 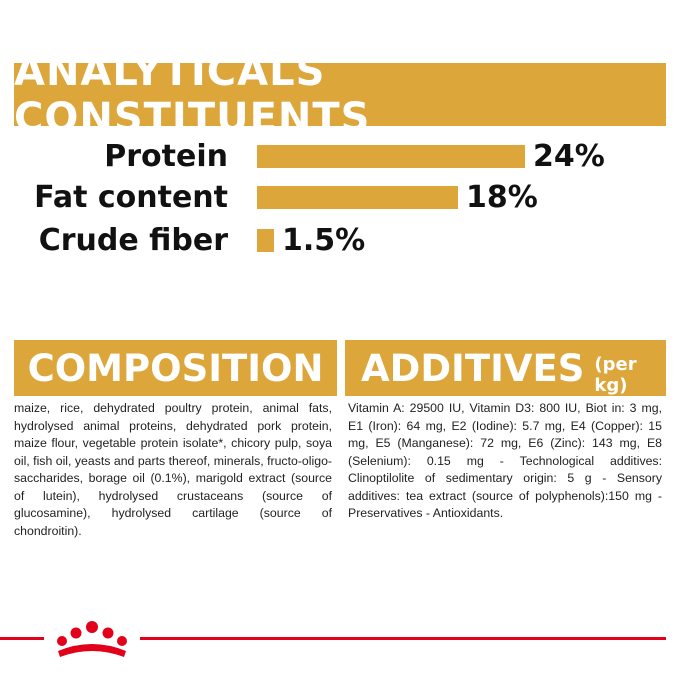 I want to click on analytics-value: 18%, so click(x=502, y=197).